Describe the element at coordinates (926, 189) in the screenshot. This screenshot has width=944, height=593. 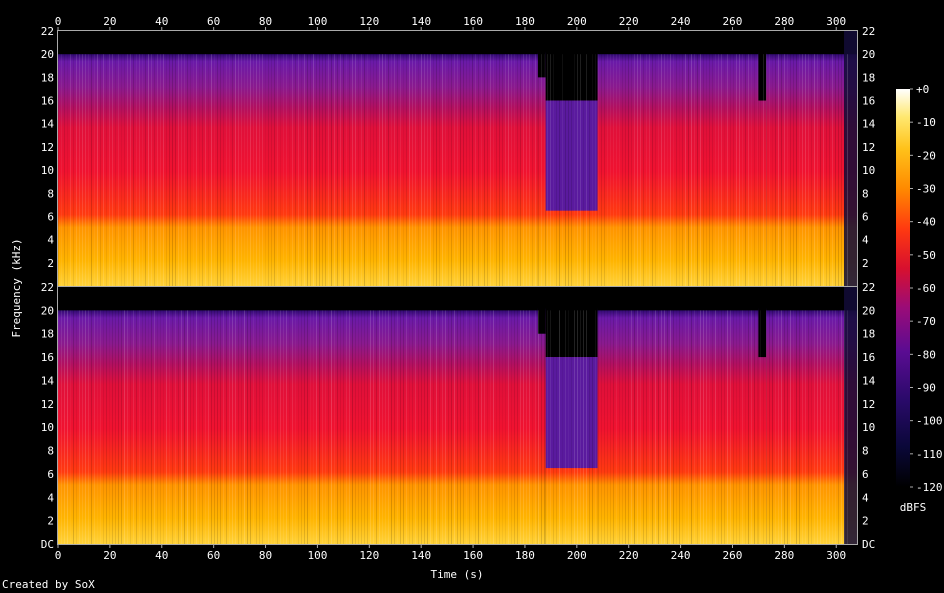
I see `colorbar-tick-label: -30` at that location.